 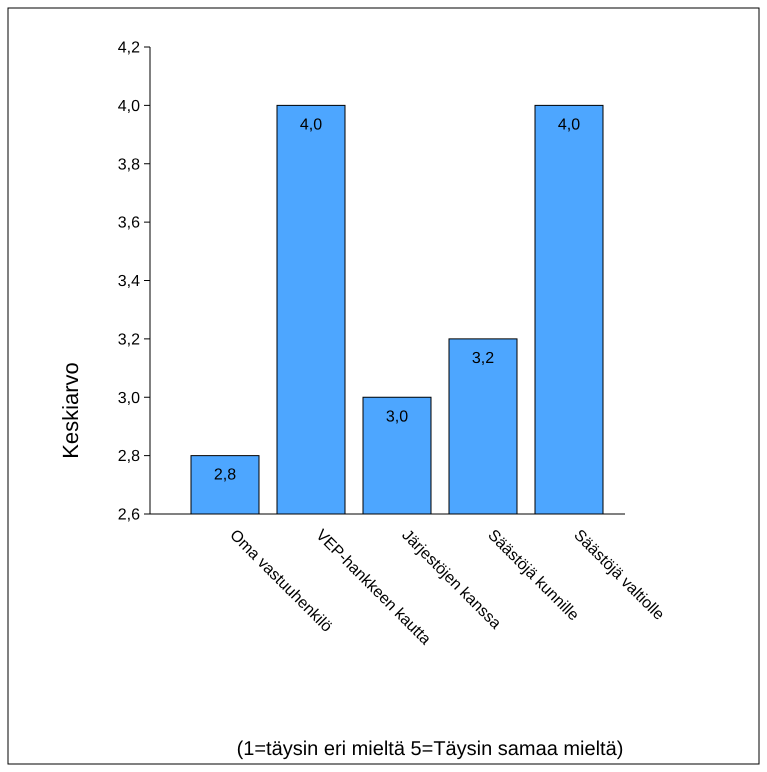 I want to click on data-label: 3,2, so click(x=483, y=358).